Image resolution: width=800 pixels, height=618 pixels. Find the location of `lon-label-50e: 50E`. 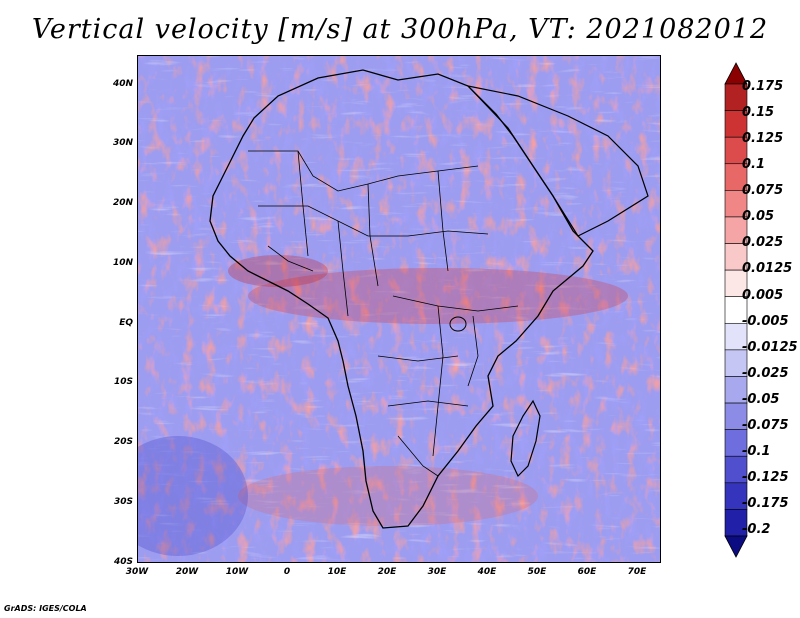

lon-label-50e: 50E is located at coordinates (537, 572).